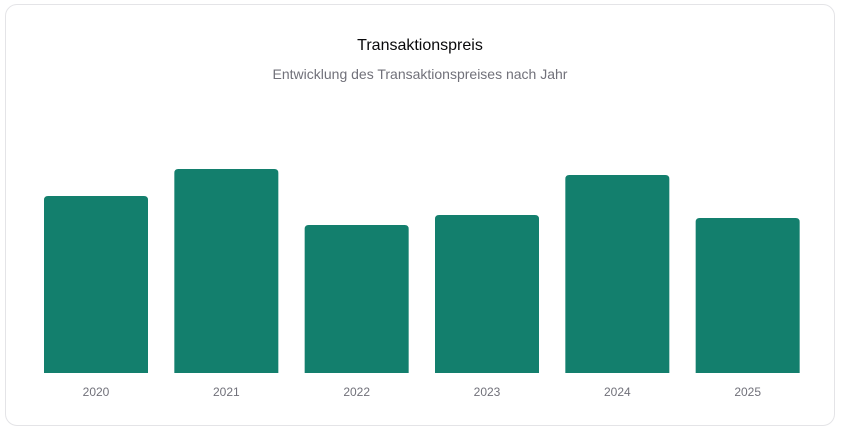 Image resolution: width=841 pixels, height=430 pixels. Describe the element at coordinates (747, 392) in the screenshot. I see `x-tick-label-2025: 2025` at that location.